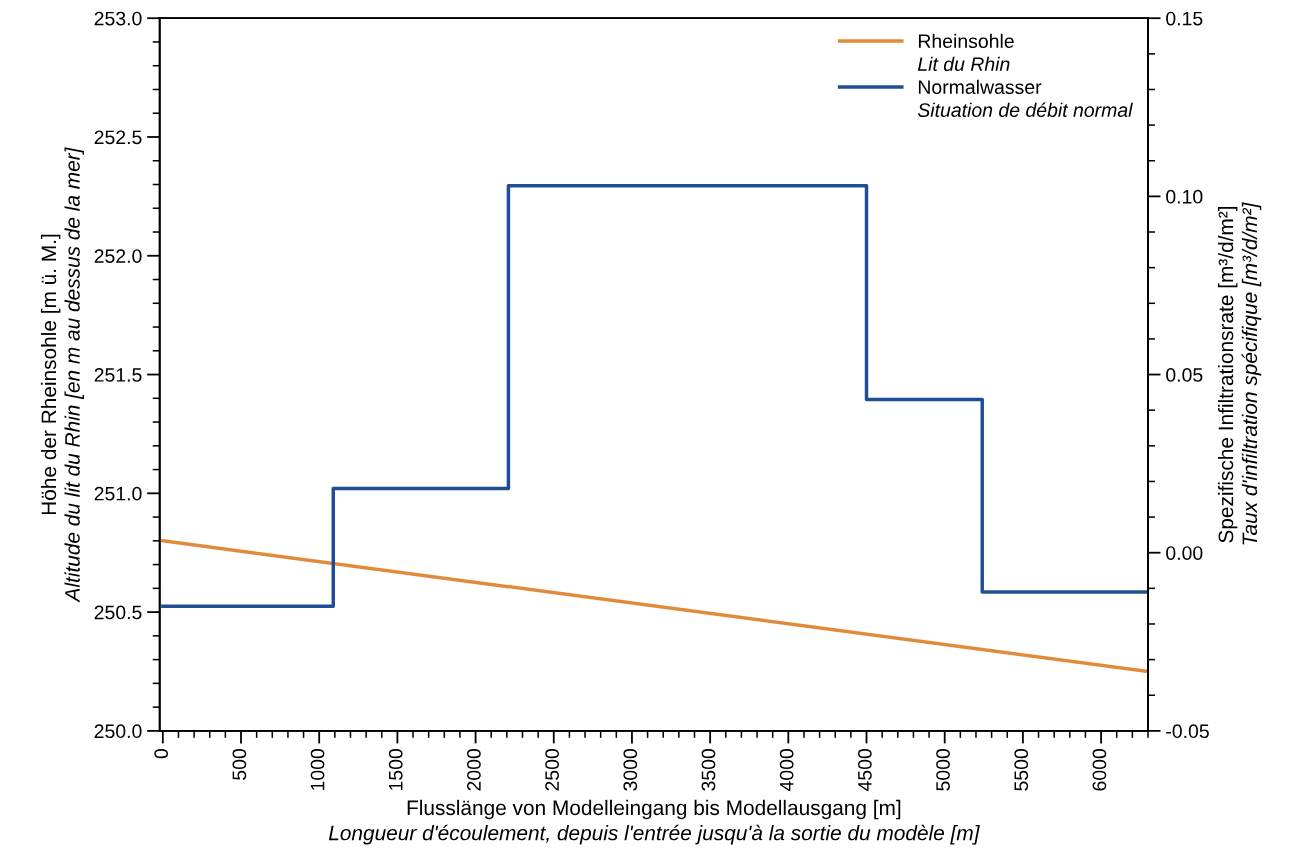 The height and width of the screenshot is (867, 1309). What do you see at coordinates (943, 770) in the screenshot?
I see `x-tick-label: 5000` at bounding box center [943, 770].